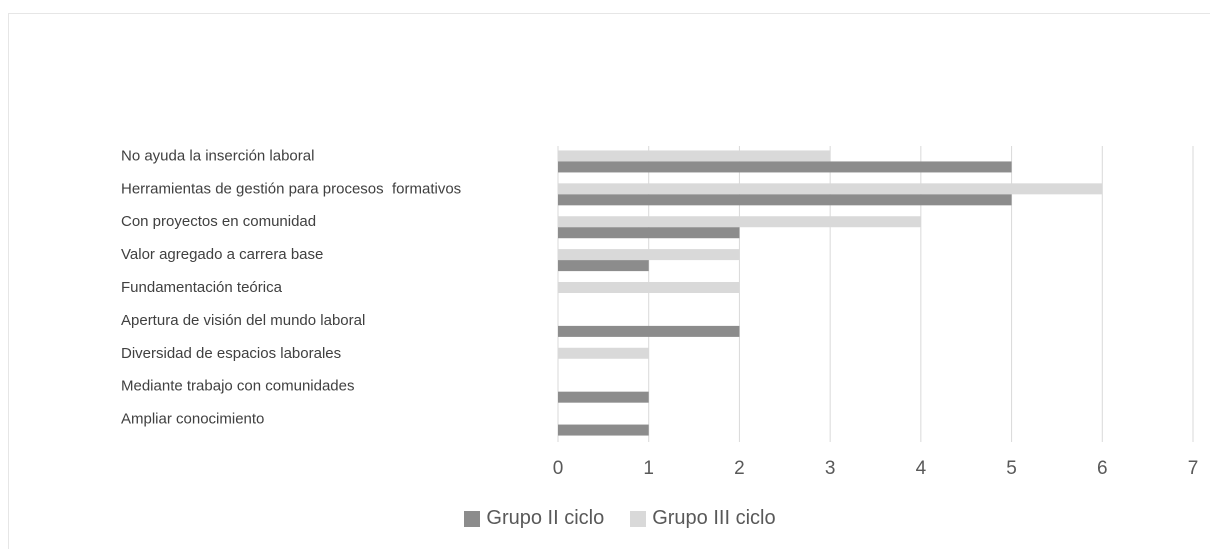  I want to click on category-label: Diversidad de espacios laborales, so click(231, 353).